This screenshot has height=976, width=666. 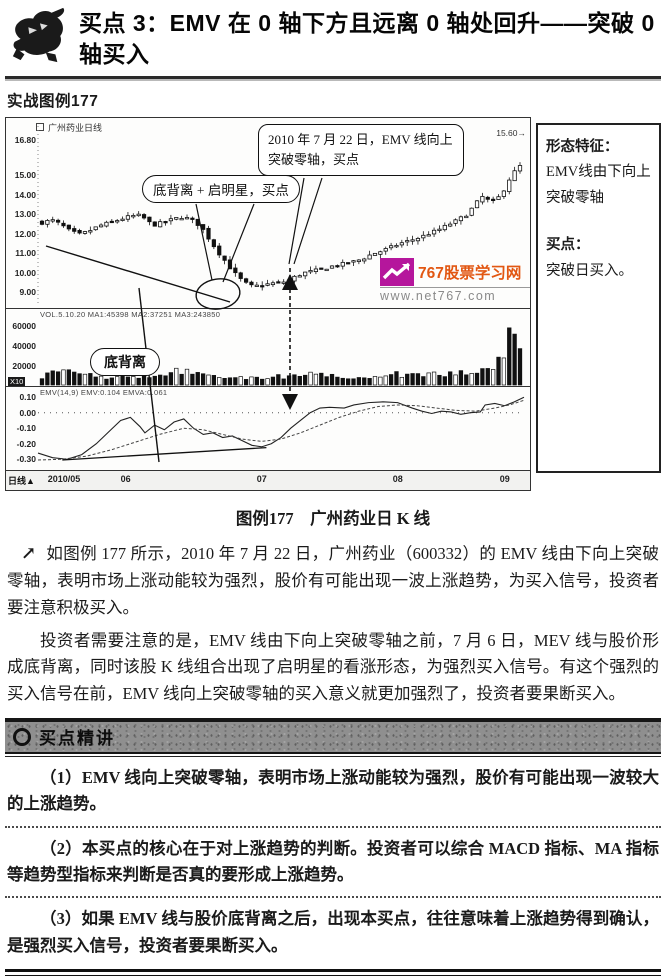 What do you see at coordinates (25, 214) in the screenshot?
I see `axis-tick-label: 13.00` at bounding box center [25, 214].